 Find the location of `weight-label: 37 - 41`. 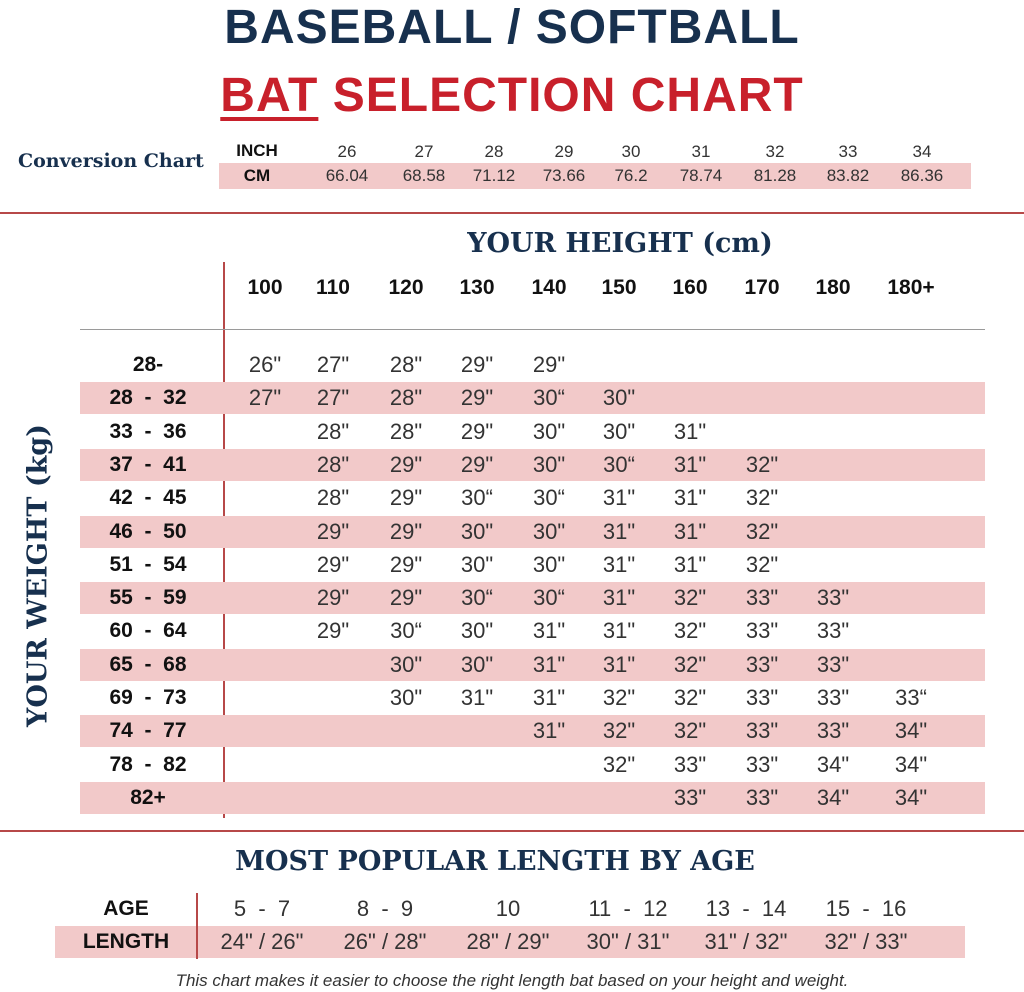

weight-label: 37 - 41 is located at coordinates (148, 464).